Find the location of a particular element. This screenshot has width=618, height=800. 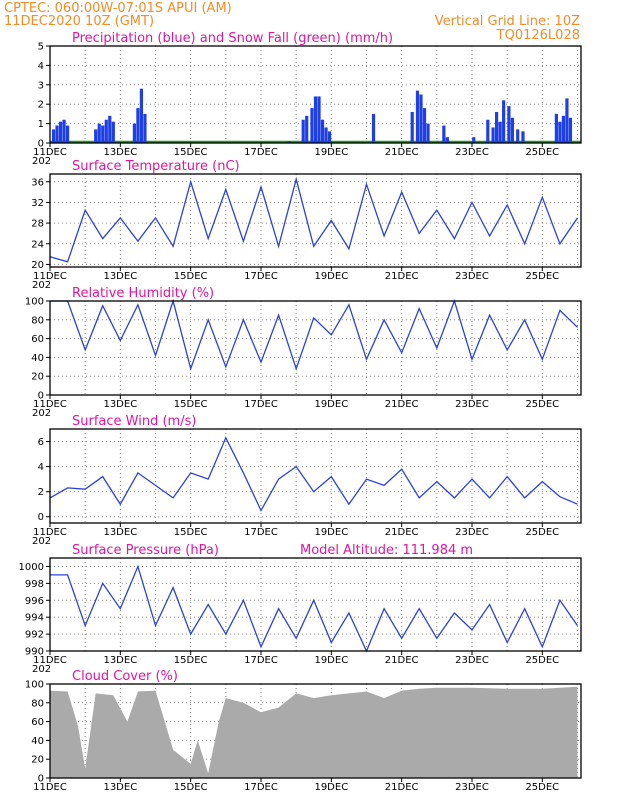

panel-title: Surface Pressure (hPa) is located at coordinates (145, 550).